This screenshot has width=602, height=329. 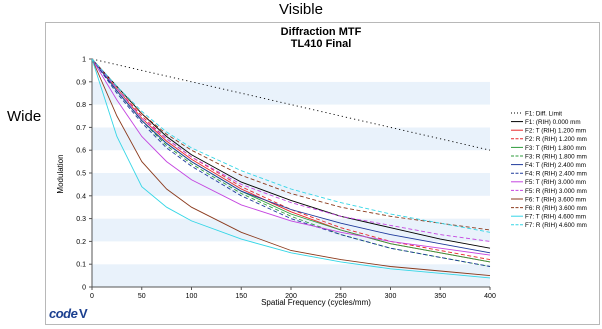 What do you see at coordinates (81, 151) in the screenshot?
I see `y-tick-label: 0.6` at bounding box center [81, 151].